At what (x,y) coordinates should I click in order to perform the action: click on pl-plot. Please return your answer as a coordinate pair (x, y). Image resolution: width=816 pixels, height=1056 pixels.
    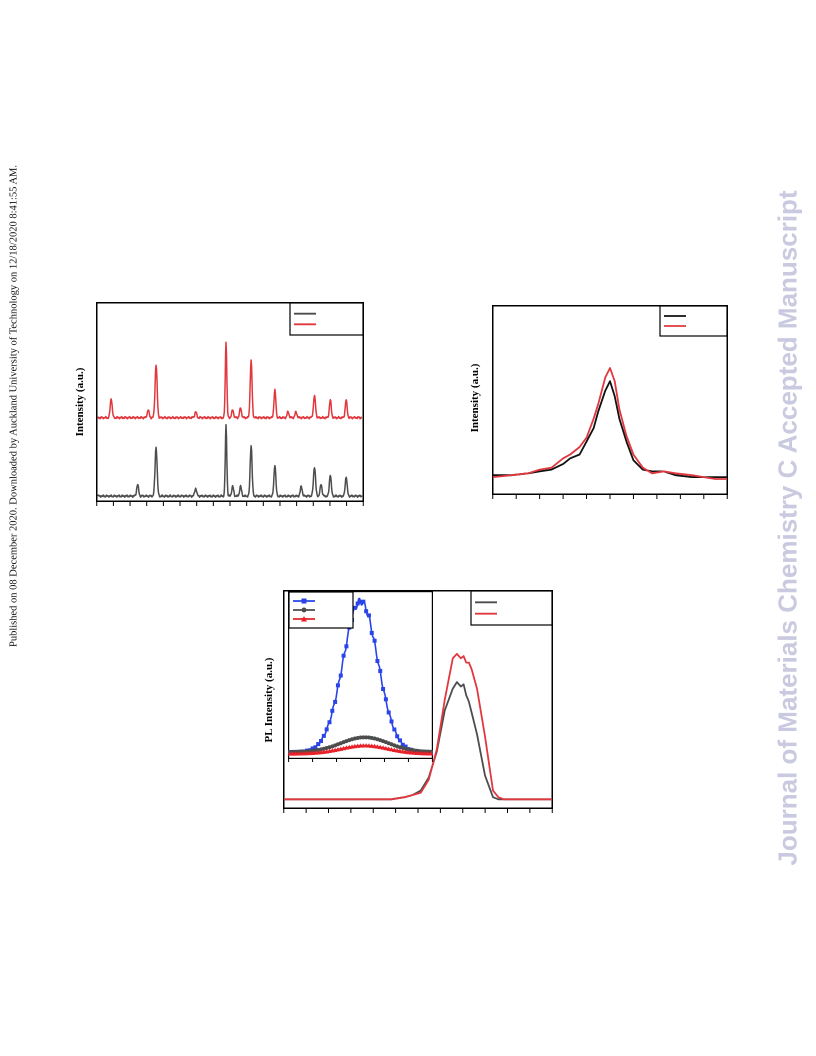
    Looking at the image, I should click on (418, 701).